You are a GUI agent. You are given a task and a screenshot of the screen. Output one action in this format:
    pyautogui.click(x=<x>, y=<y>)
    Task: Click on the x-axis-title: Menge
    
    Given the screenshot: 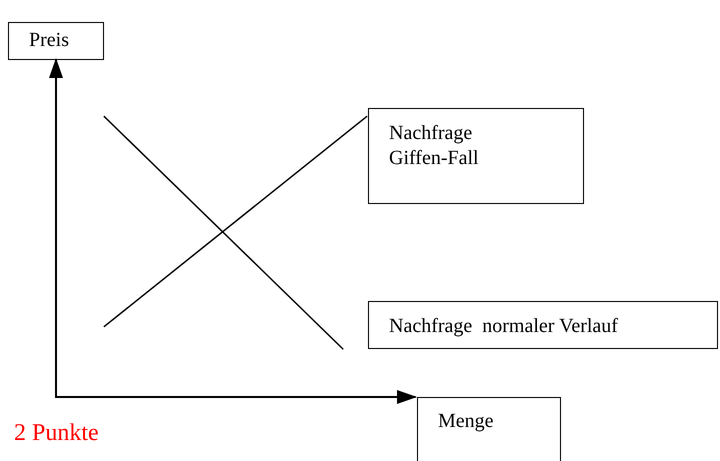 What is the action you would take?
    pyautogui.click(x=489, y=429)
    